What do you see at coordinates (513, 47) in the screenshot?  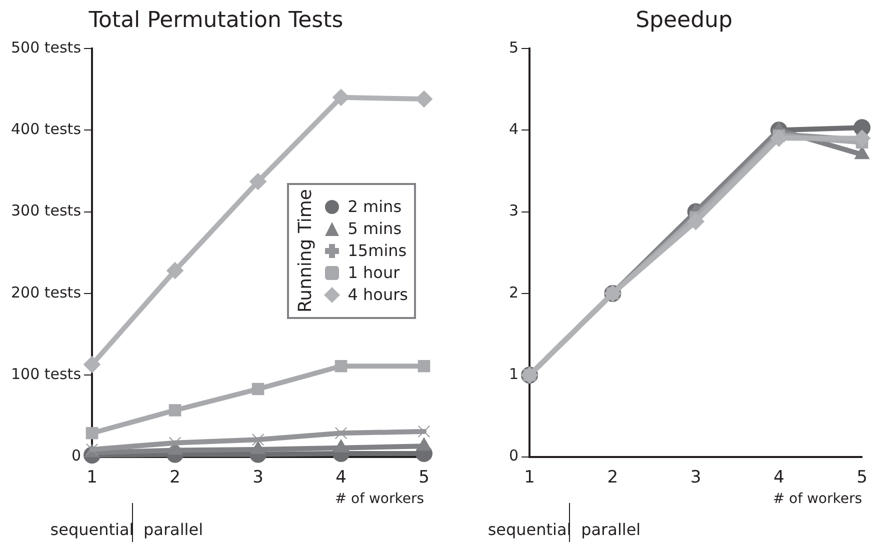 I see `y-tick-label: 5` at bounding box center [513, 47].